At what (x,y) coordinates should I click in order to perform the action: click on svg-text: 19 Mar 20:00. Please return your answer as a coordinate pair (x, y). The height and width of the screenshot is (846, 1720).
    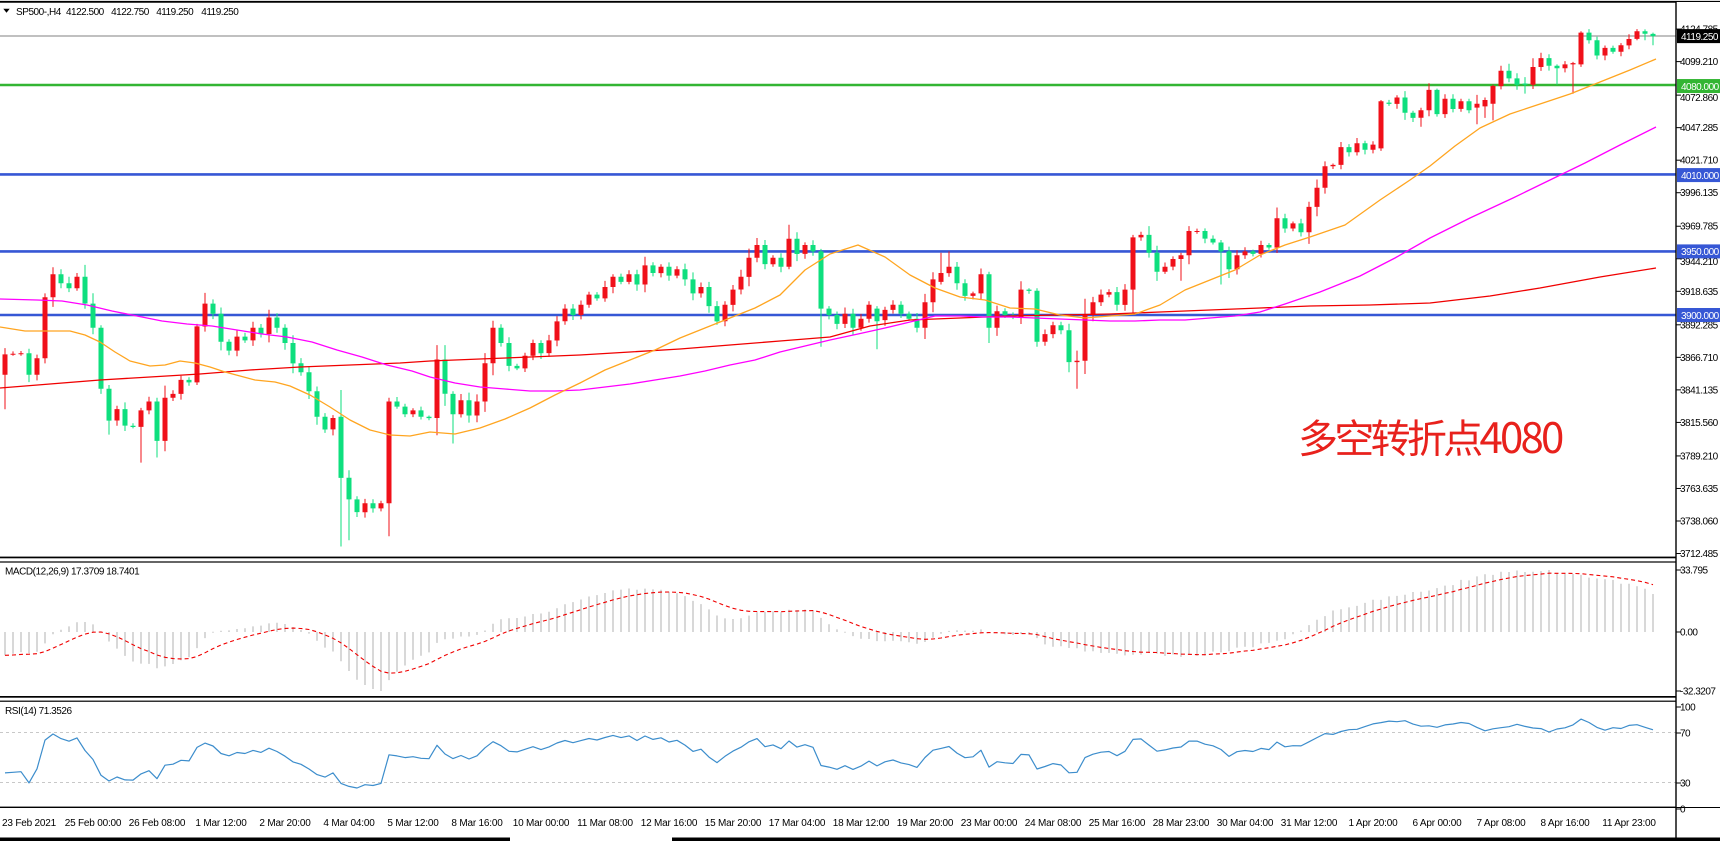
    Looking at the image, I should click on (925, 823).